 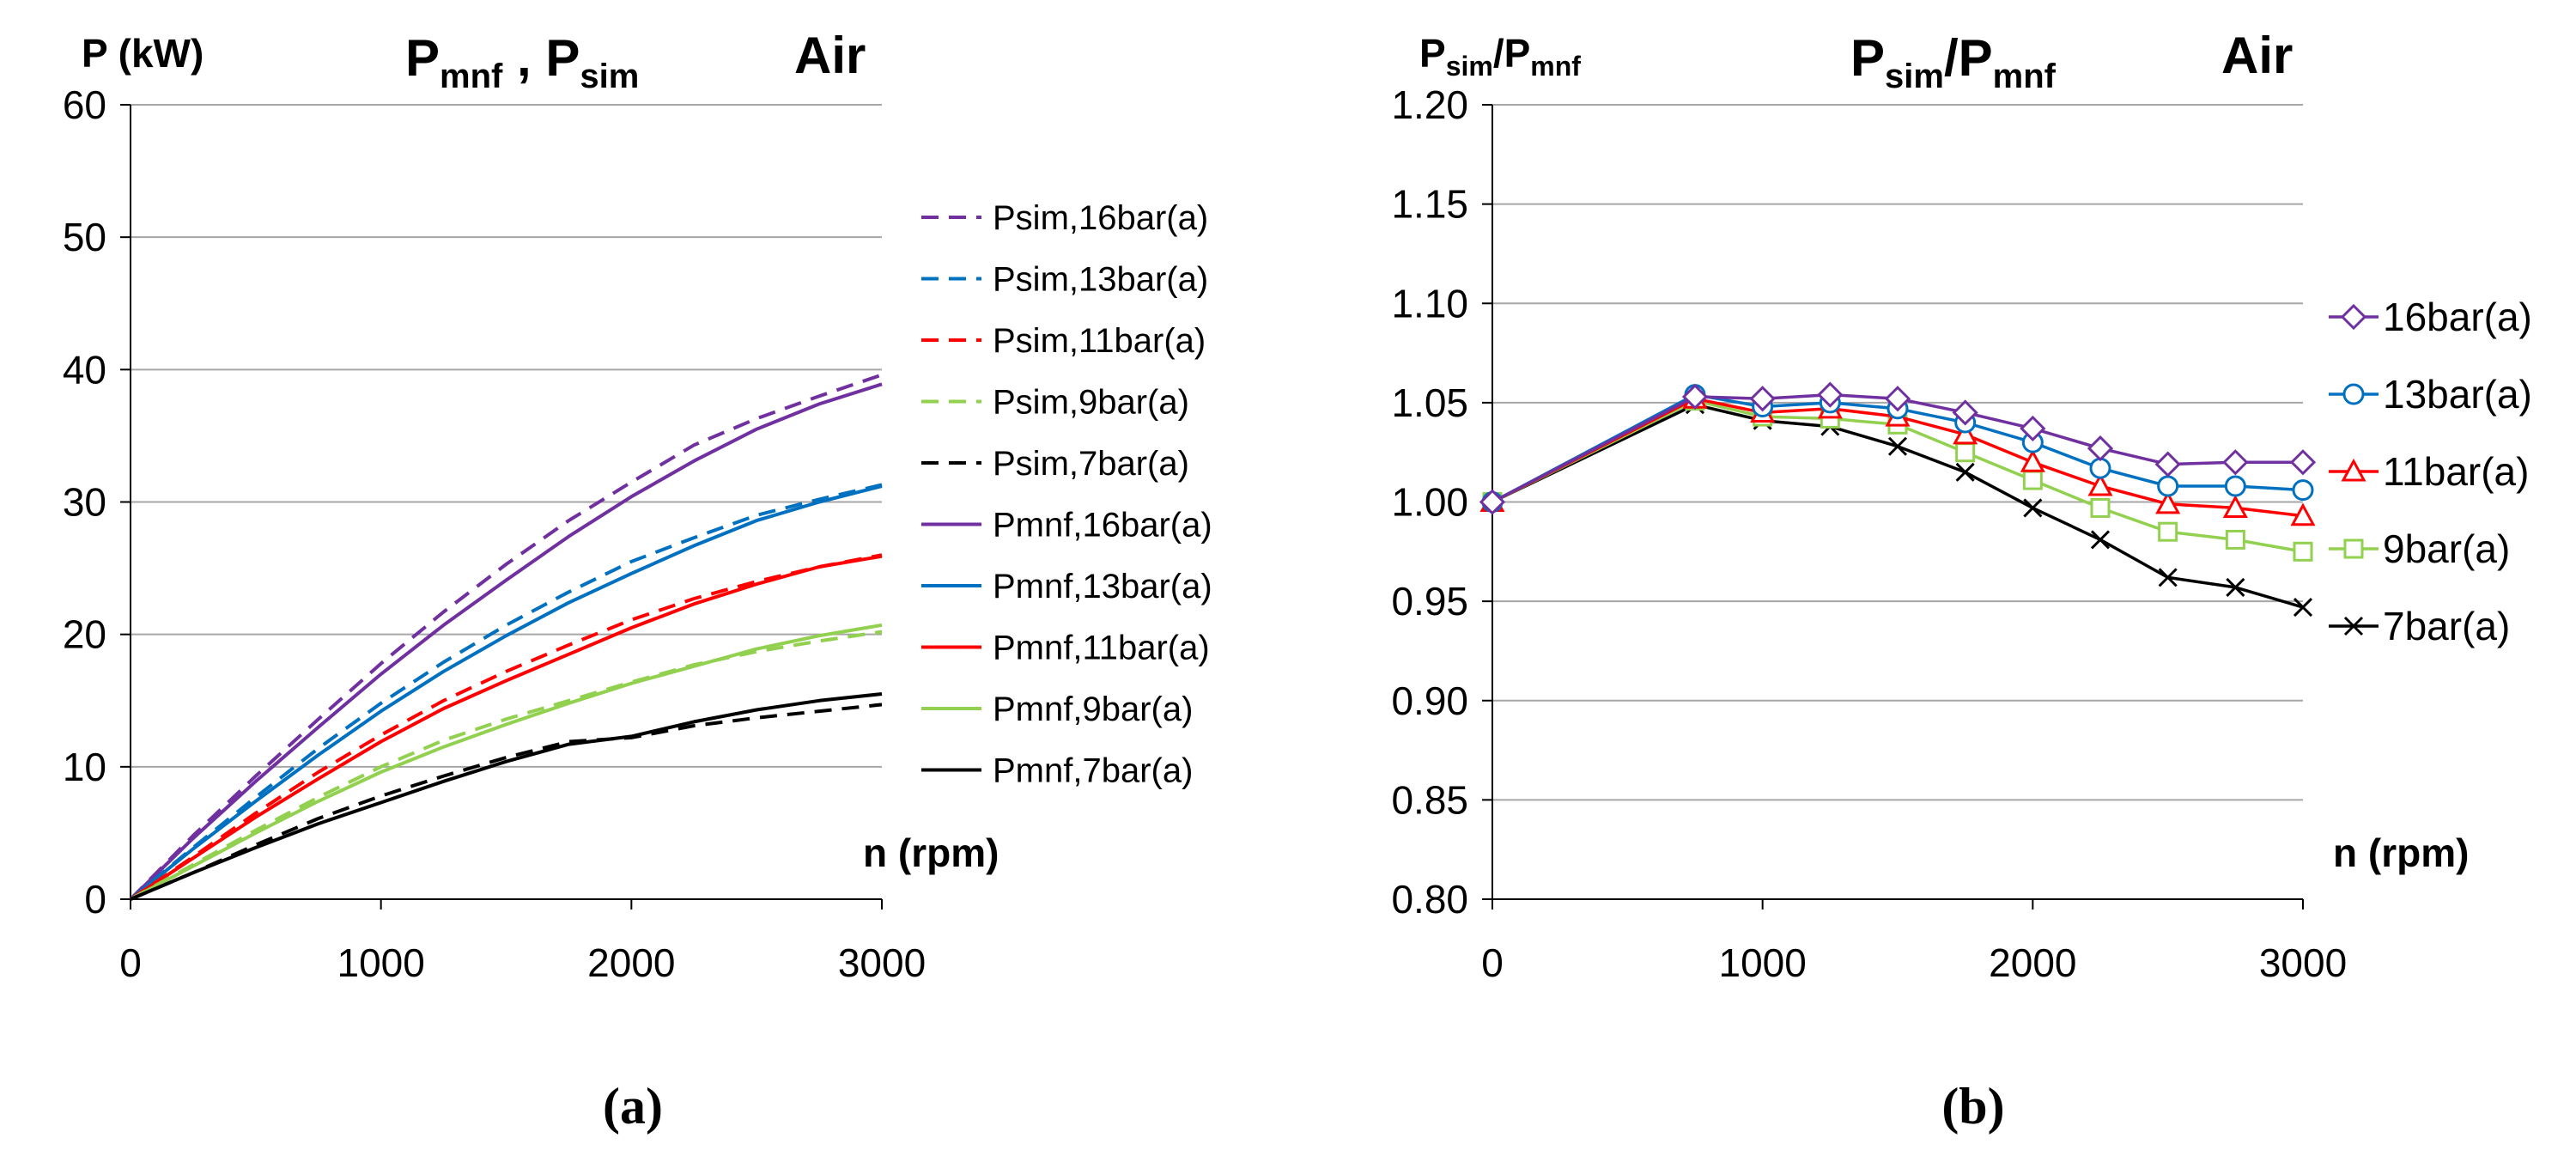 What do you see at coordinates (380, 963) in the screenshot?
I see `chart-a-x-tick-label: 1000` at bounding box center [380, 963].